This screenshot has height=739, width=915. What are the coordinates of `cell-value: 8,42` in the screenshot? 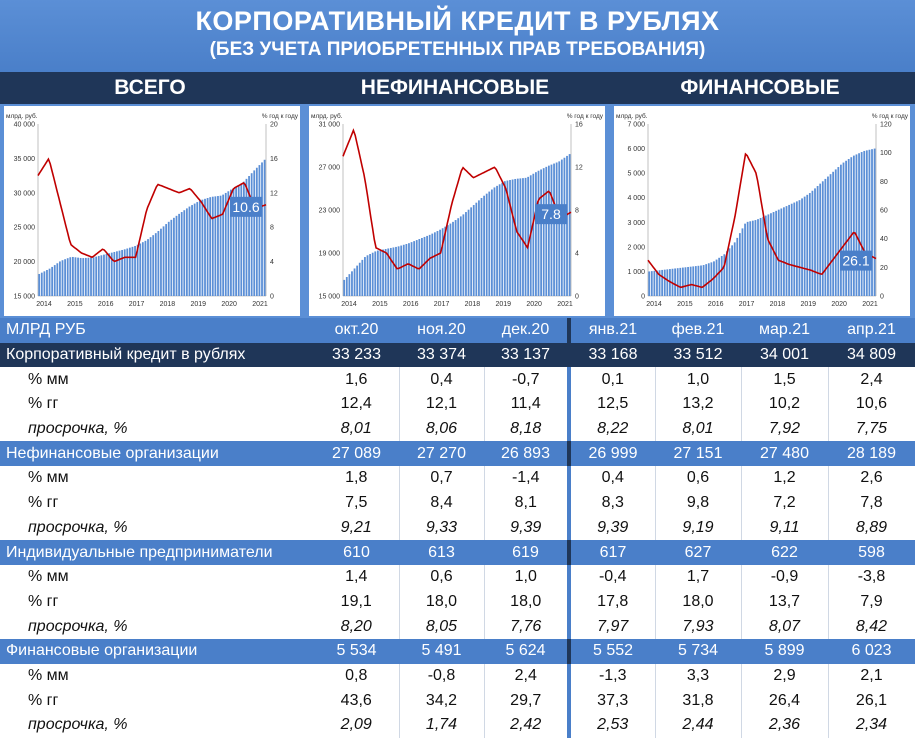 It's located at (871, 626).